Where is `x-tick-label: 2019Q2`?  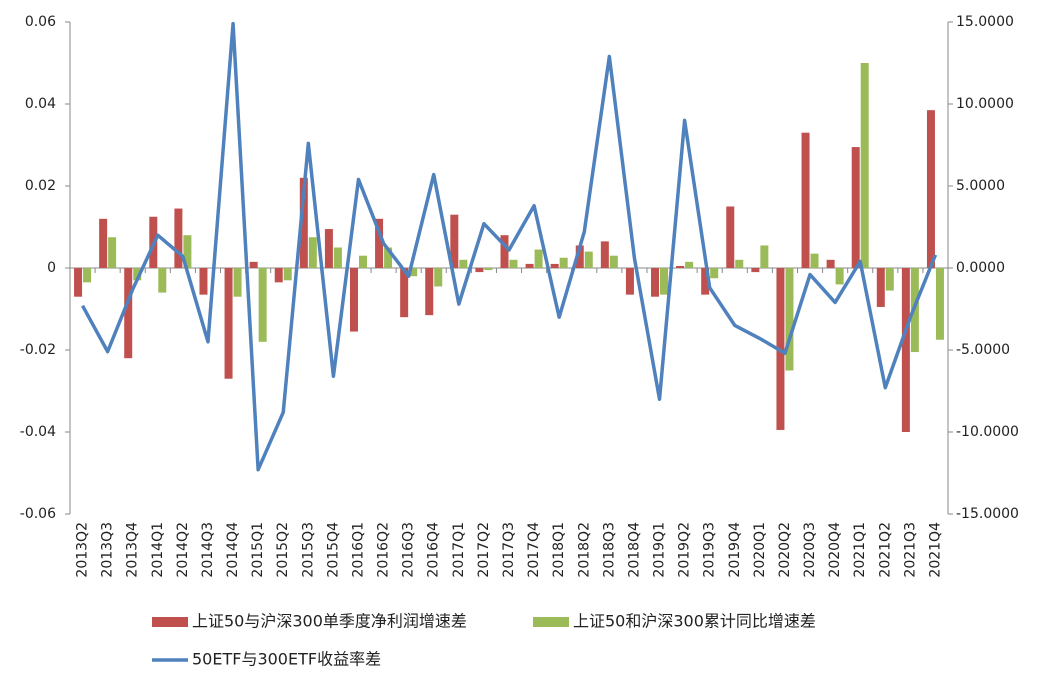
x-tick-label: 2019Q2 is located at coordinates (685, 550).